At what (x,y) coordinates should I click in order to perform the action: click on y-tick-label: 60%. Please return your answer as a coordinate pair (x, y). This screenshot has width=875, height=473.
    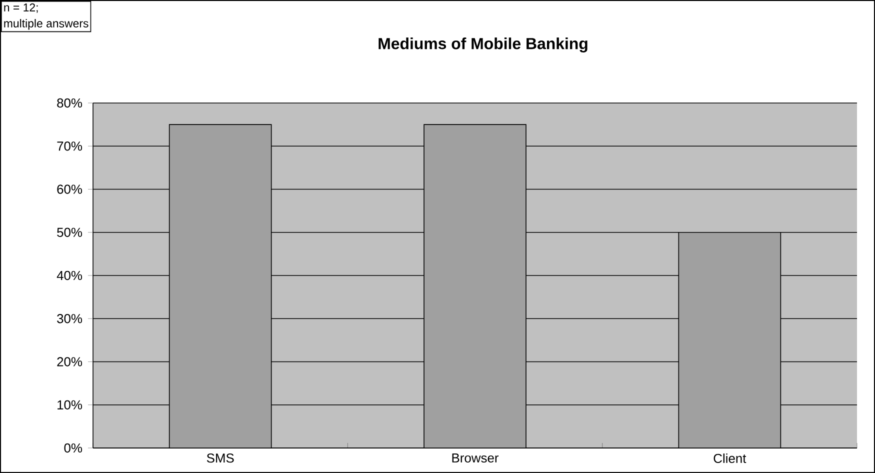
    Looking at the image, I should click on (69, 189).